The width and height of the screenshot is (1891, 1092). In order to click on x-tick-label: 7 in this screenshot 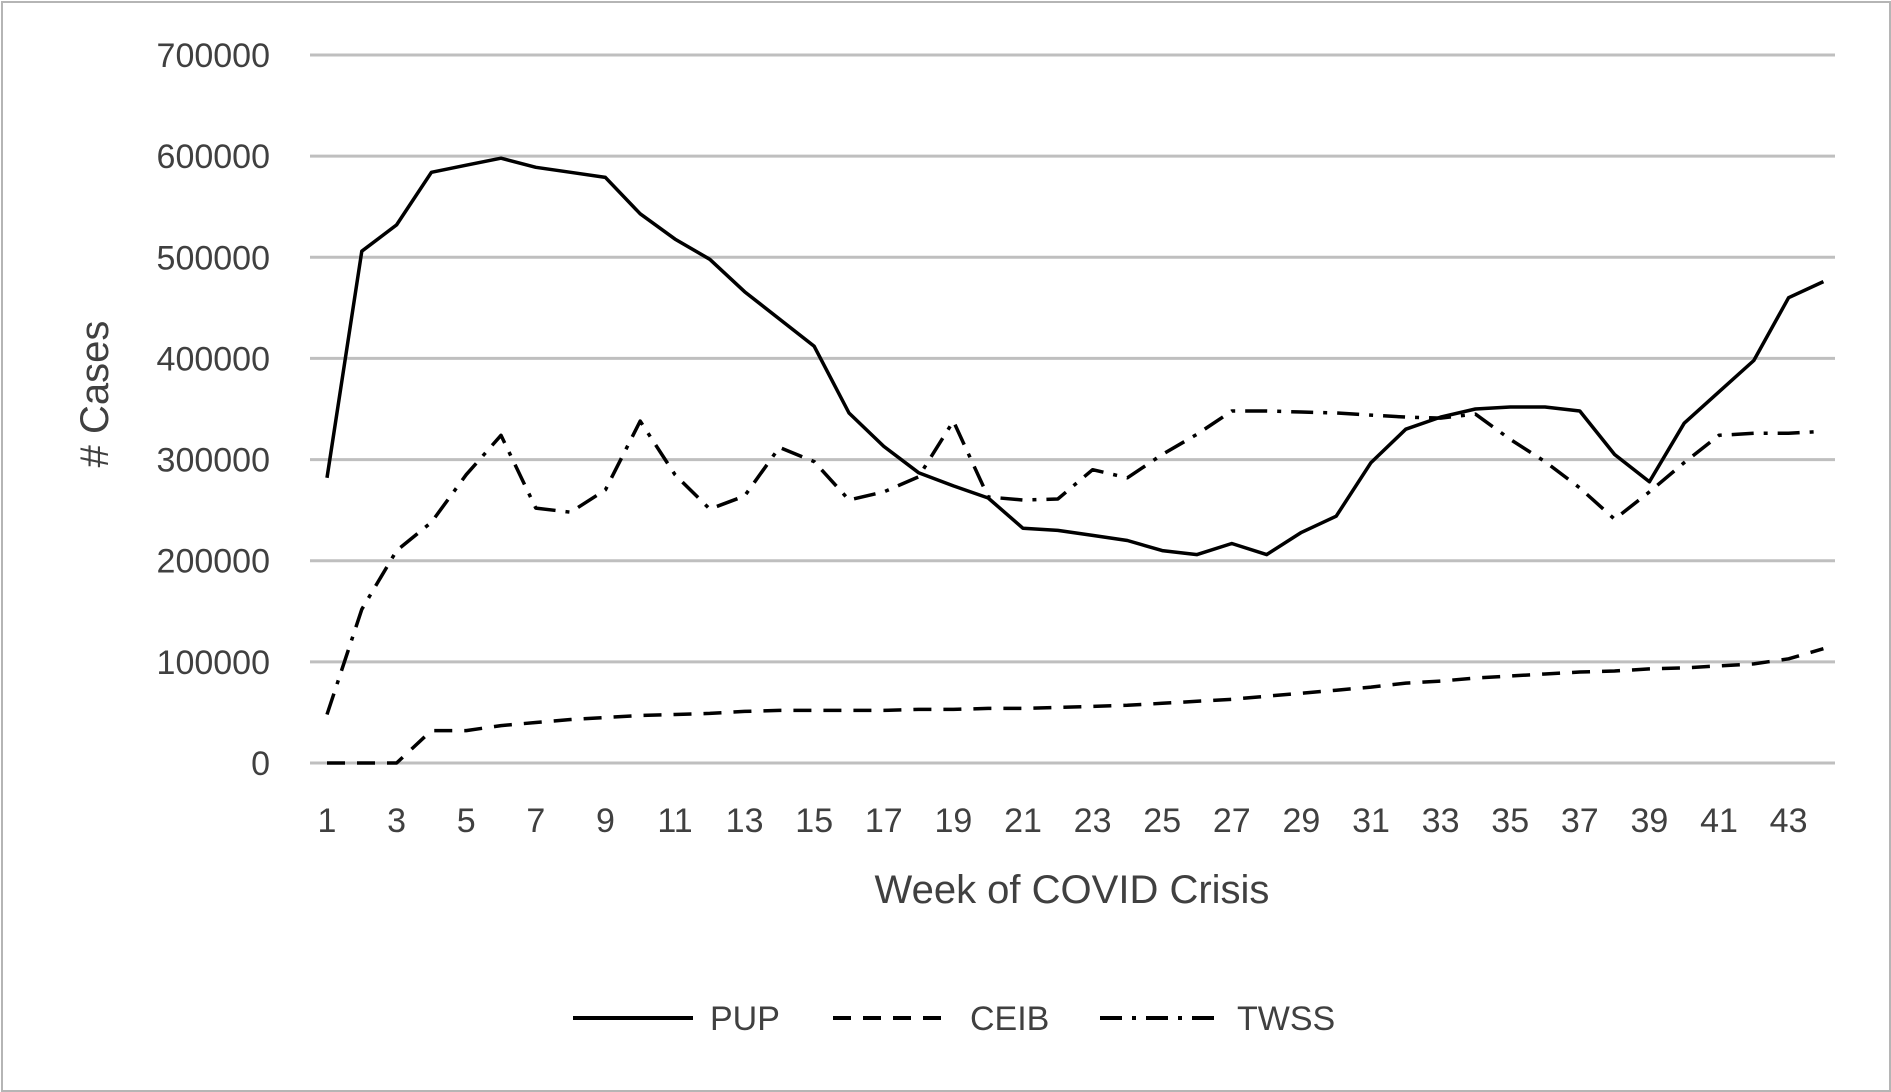, I will do `click(535, 821)`.